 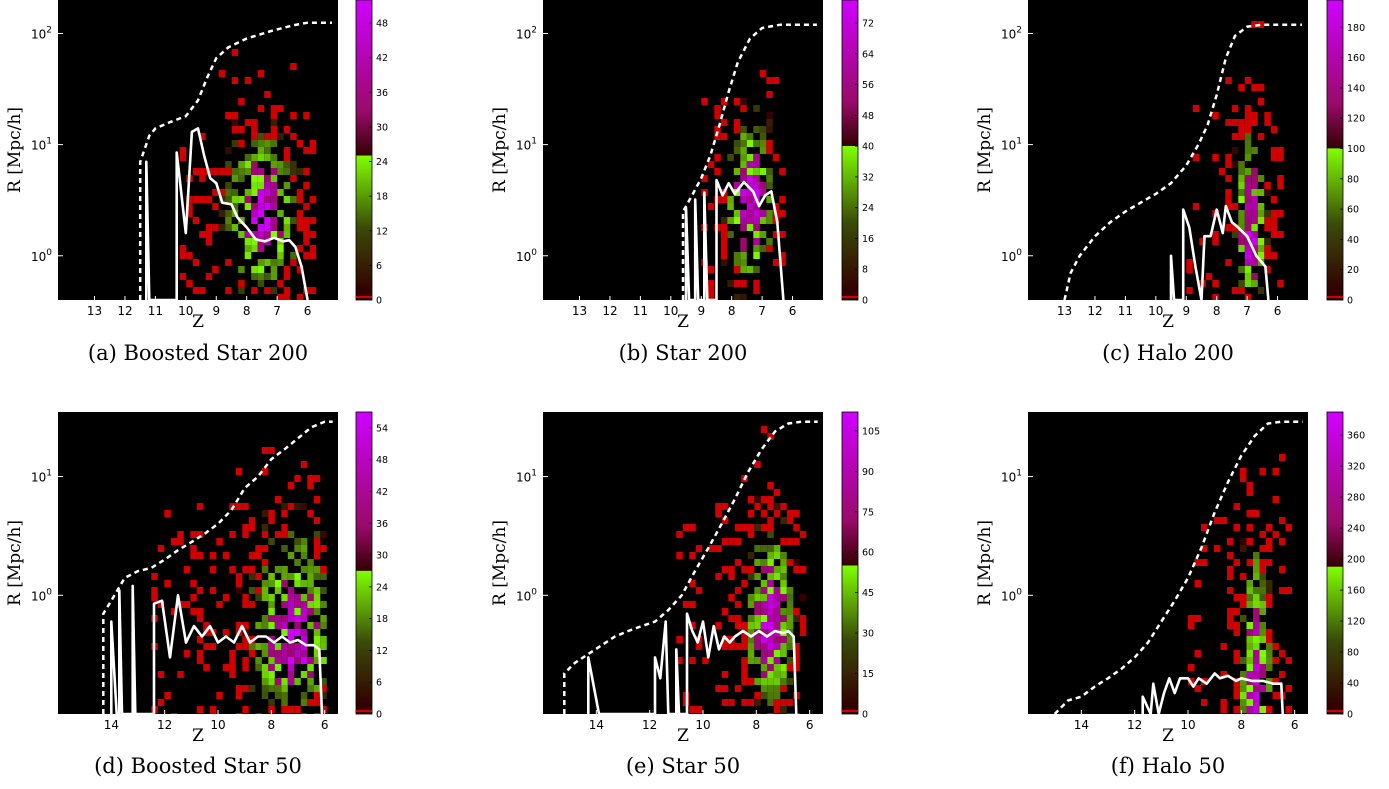 What do you see at coordinates (1335, 150) in the screenshot?
I see `colorbar` at bounding box center [1335, 150].